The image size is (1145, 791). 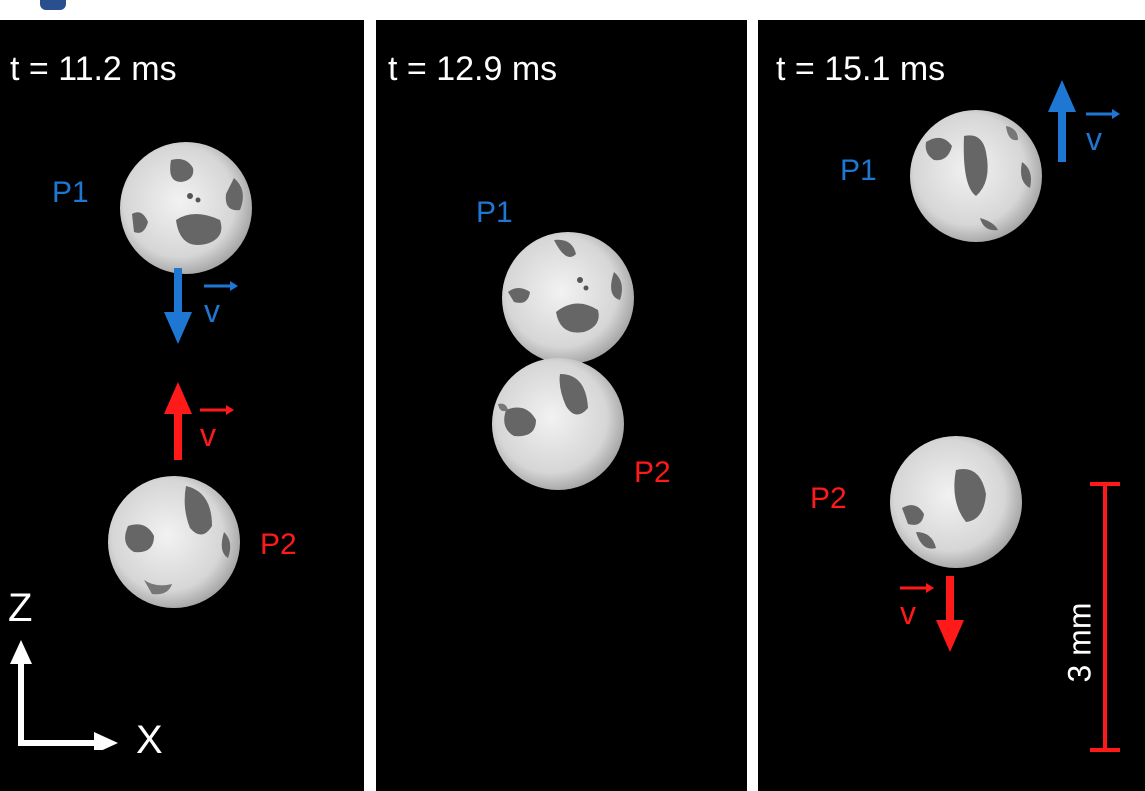 I want to click on z-axis-label: Z, so click(x=20, y=608).